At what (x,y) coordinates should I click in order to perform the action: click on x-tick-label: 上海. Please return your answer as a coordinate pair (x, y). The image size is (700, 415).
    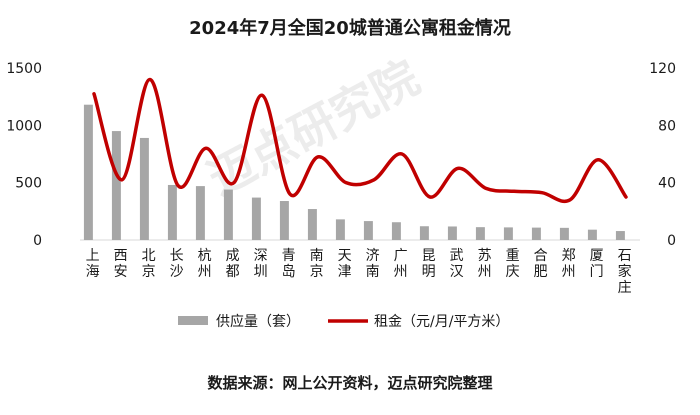
    Looking at the image, I should click on (93, 264).